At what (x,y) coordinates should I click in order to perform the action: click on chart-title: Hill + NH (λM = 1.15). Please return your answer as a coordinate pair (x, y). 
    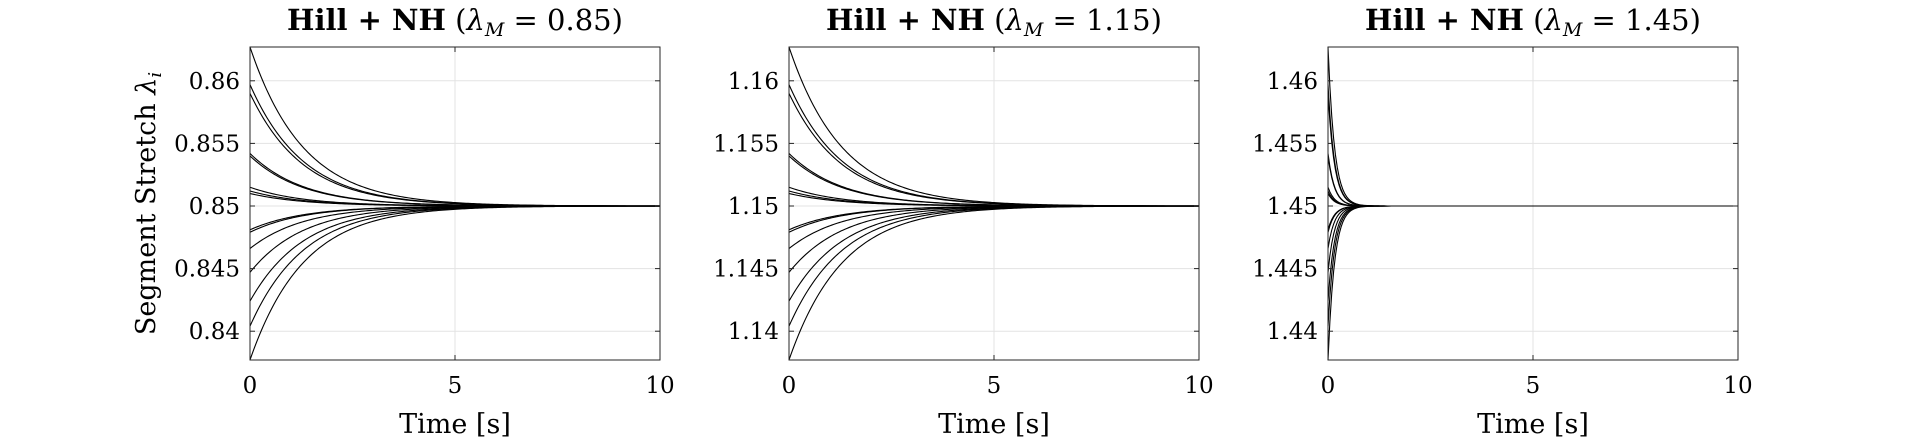
    Looking at the image, I should click on (994, 22).